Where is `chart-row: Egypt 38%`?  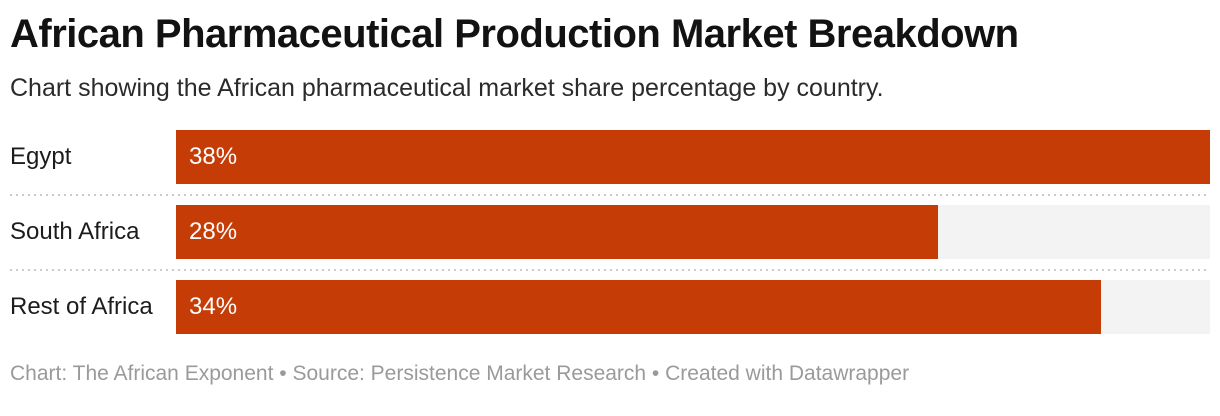
chart-row: Egypt 38% is located at coordinates (610, 157).